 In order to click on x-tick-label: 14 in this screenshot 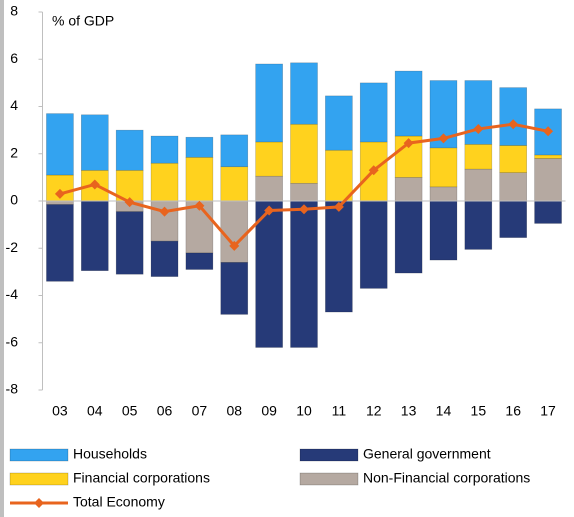, I will do `click(444, 411)`.